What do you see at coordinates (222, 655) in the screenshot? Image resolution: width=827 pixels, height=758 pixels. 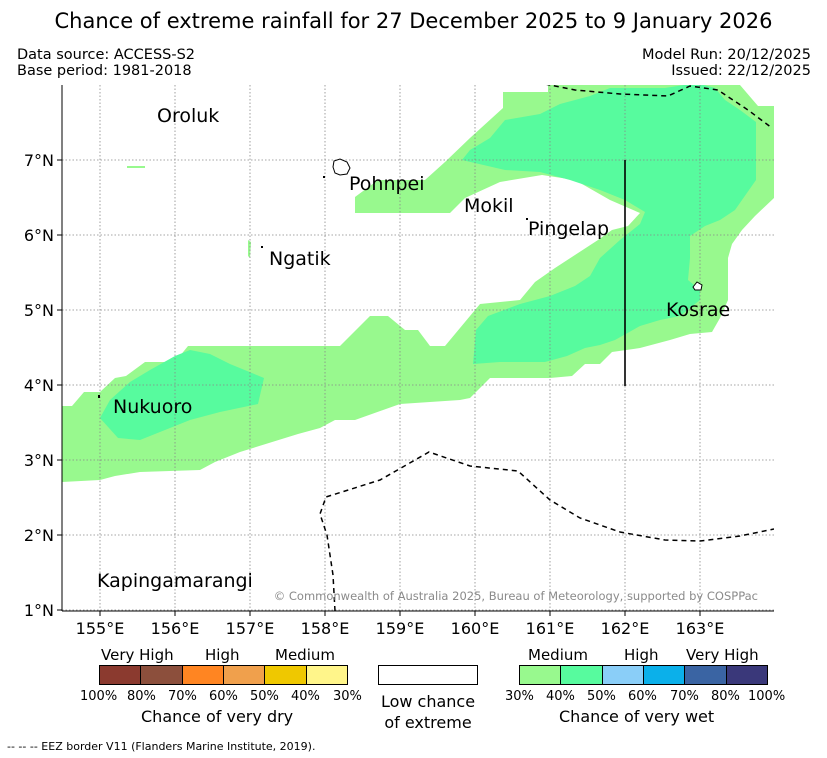 I see `dry-high-label: High` at bounding box center [222, 655].